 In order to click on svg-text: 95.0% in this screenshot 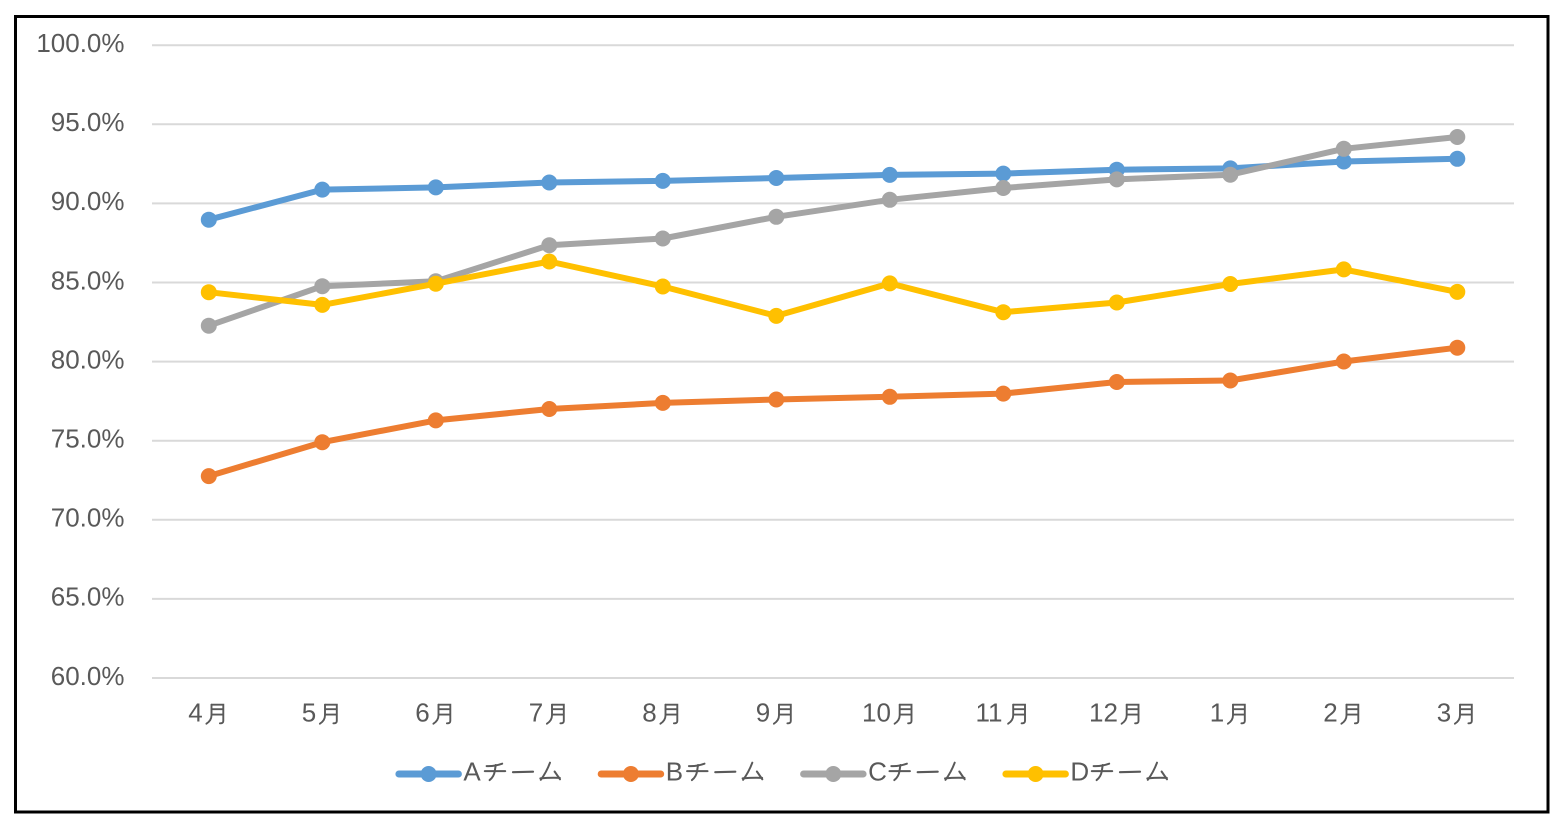, I will do `click(88, 122)`.